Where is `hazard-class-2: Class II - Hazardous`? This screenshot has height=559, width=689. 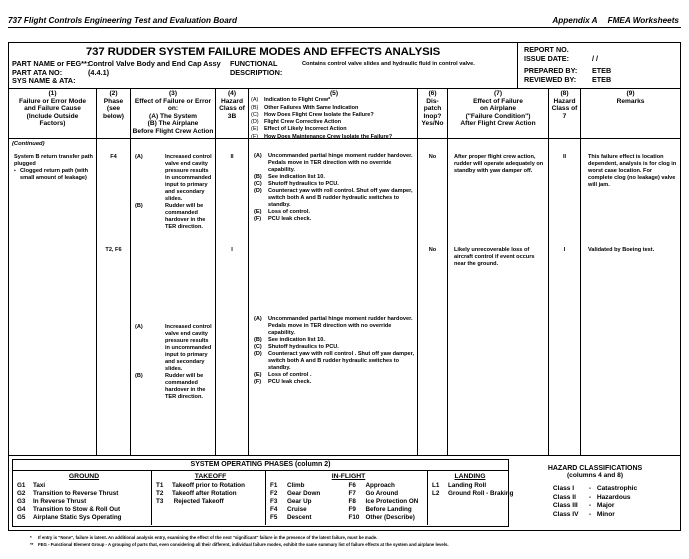
hazard-class-2: Class II - Hazardous is located at coordinates (595, 498).